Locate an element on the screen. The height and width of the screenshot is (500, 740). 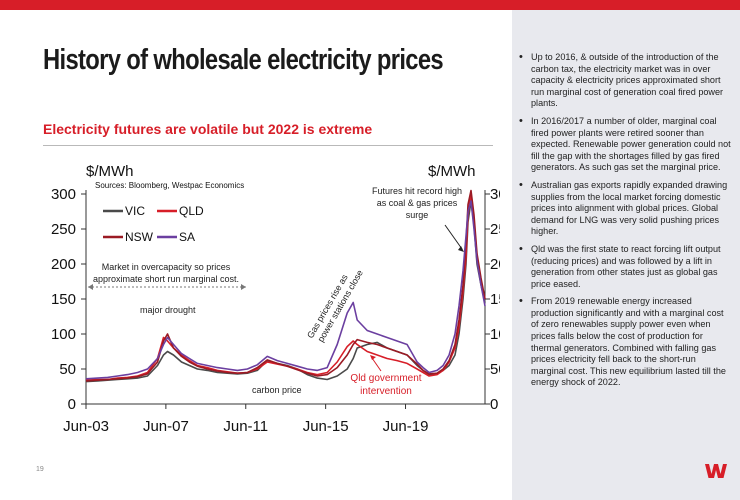
x-tick-label: Jun-19 is located at coordinates (406, 426).